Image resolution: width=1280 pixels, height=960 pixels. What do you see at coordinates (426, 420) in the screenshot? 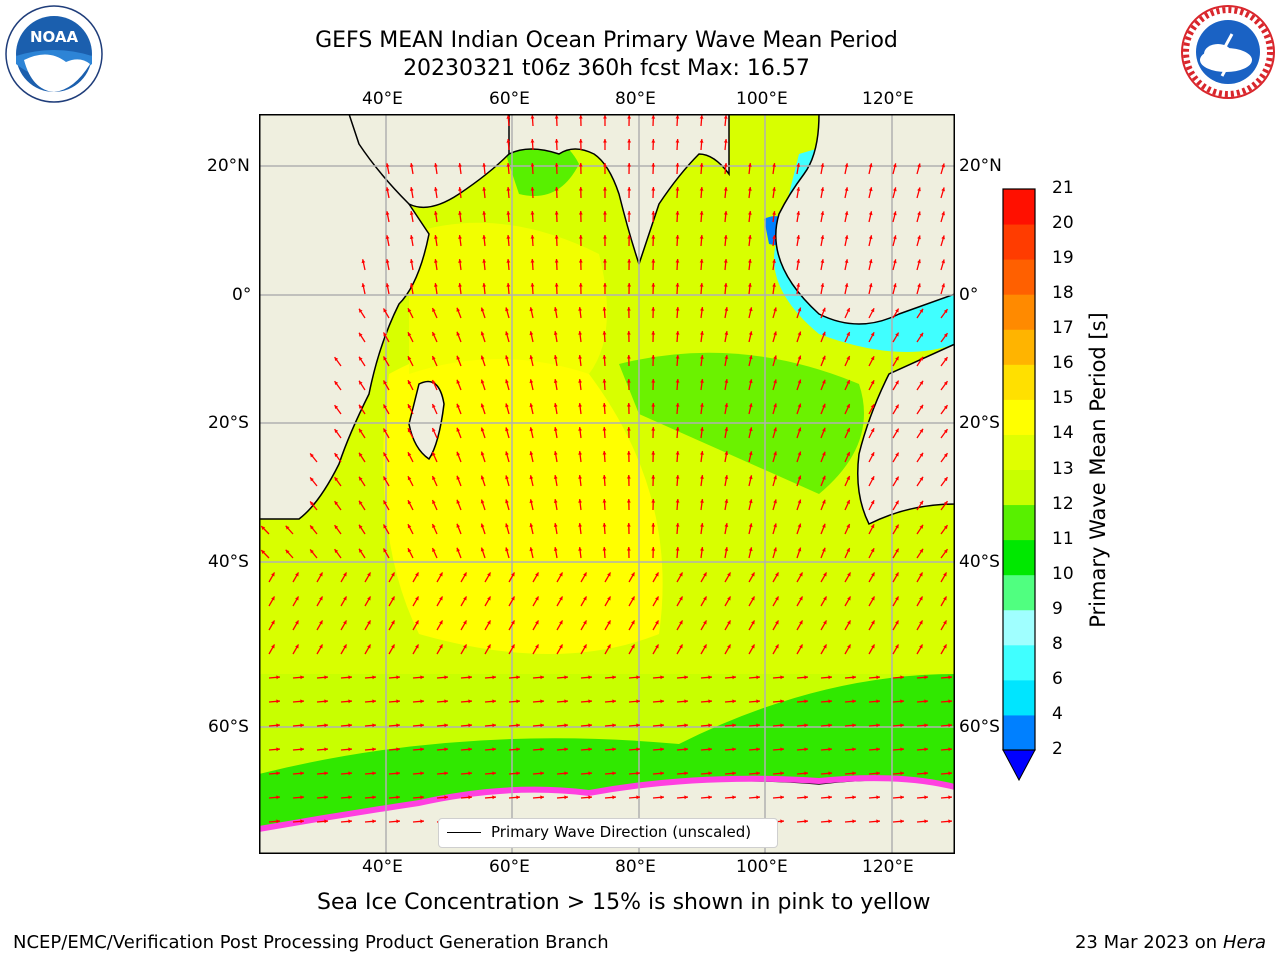
I see `madagascar-land` at bounding box center [426, 420].